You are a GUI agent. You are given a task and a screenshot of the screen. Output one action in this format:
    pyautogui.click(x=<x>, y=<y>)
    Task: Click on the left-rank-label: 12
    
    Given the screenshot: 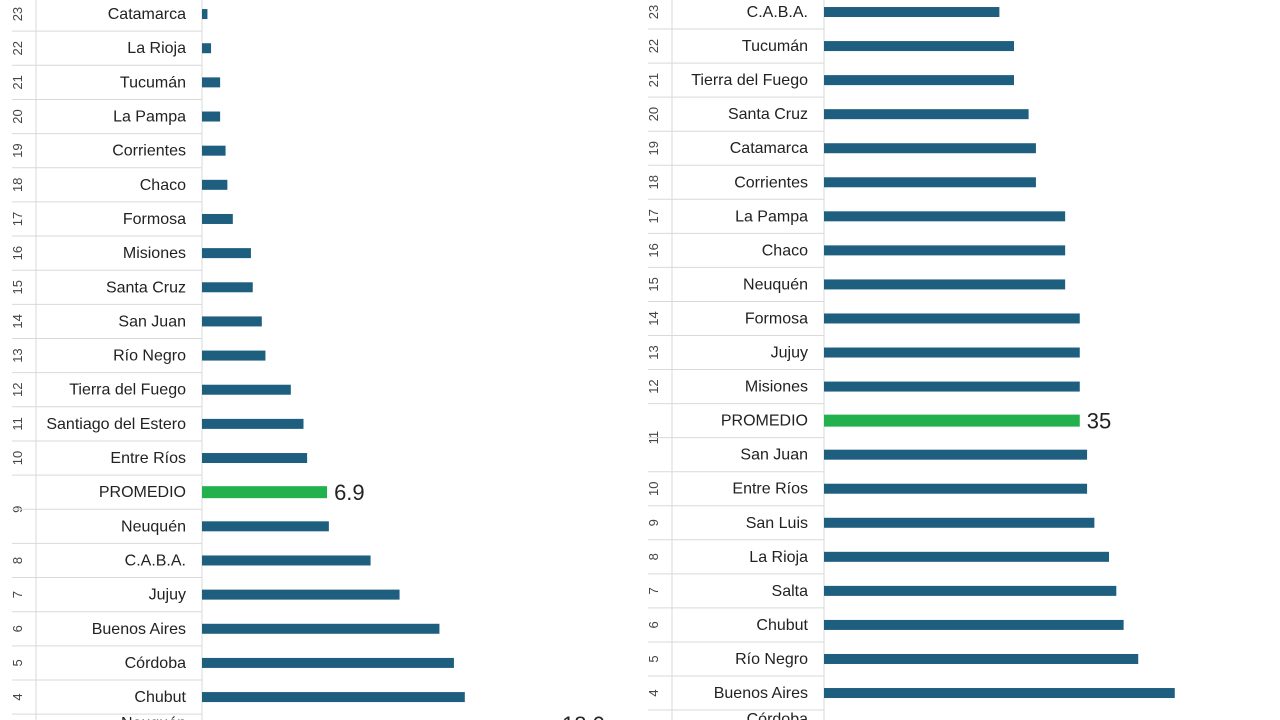 What is the action you would take?
    pyautogui.click(x=17, y=389)
    